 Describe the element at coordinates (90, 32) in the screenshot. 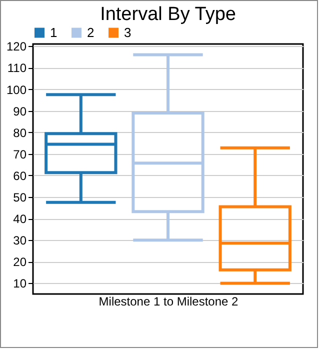

I see `legend-label: 2` at that location.